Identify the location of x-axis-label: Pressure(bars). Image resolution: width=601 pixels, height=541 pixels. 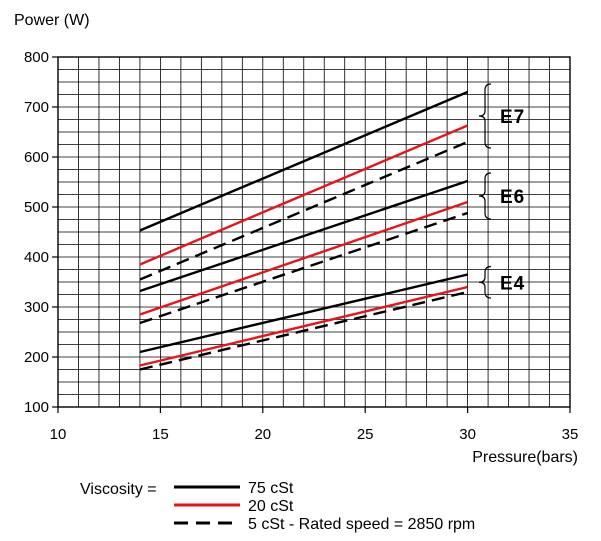
(525, 457).